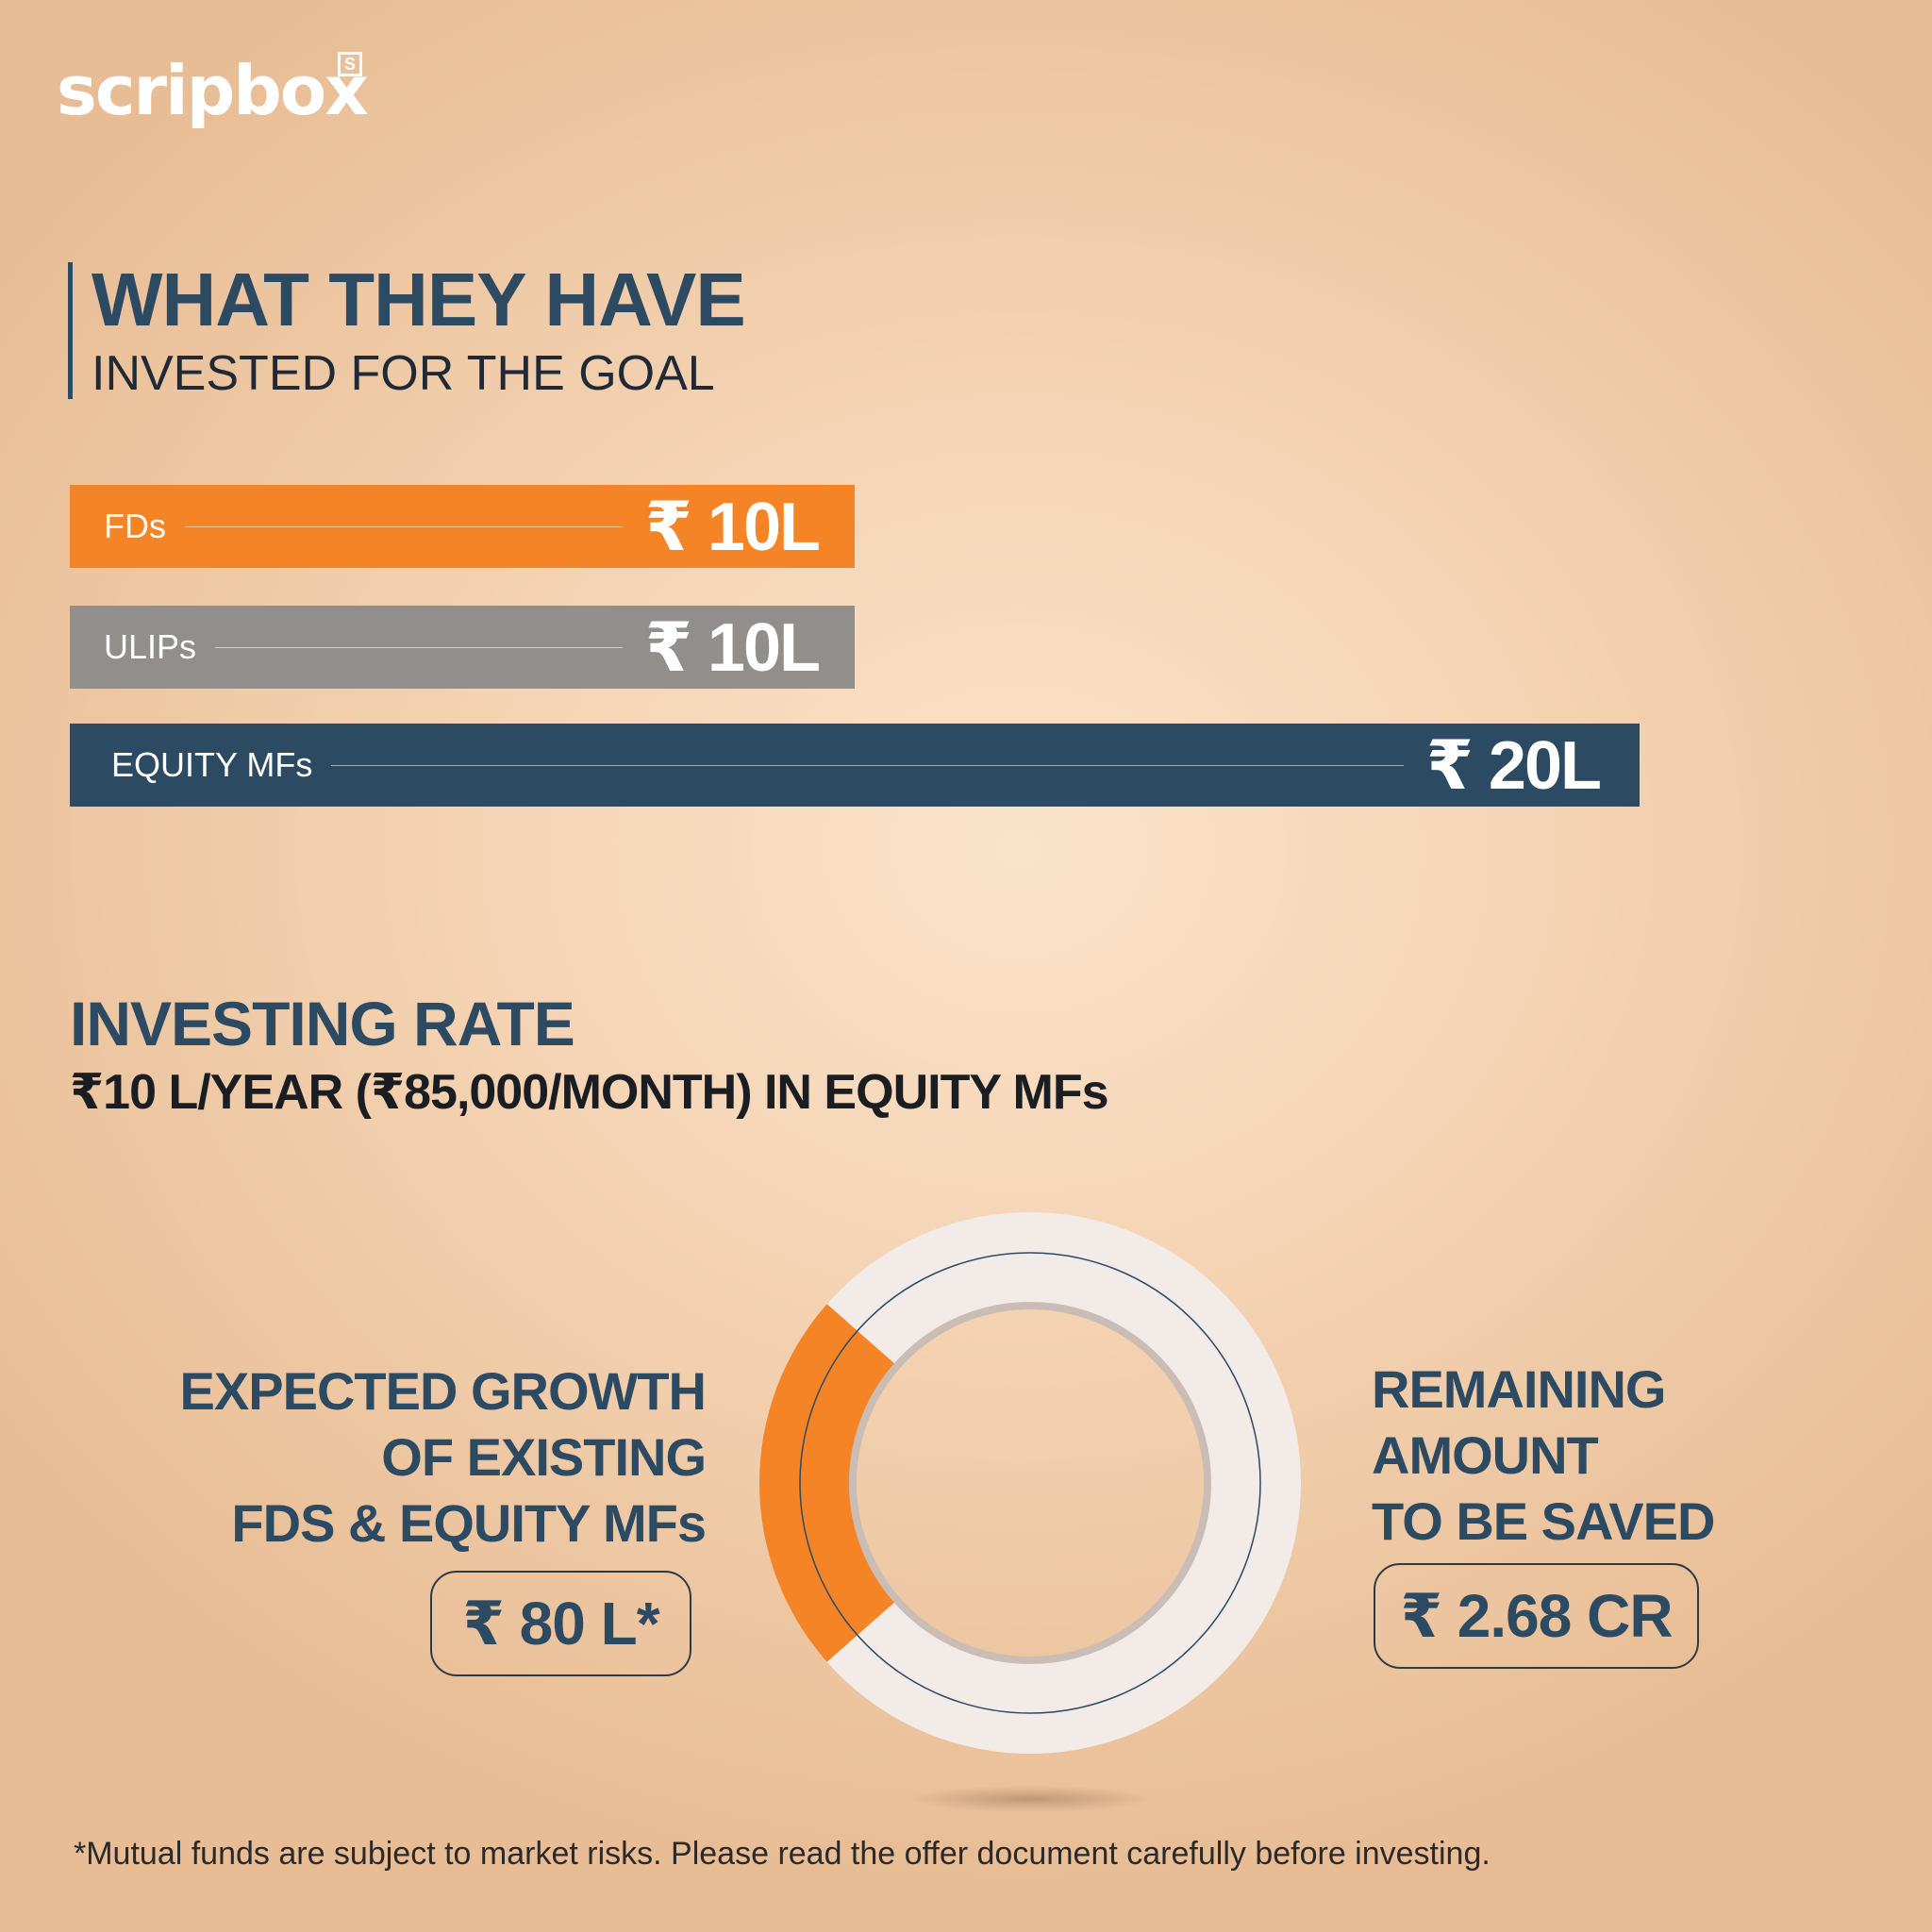 The width and height of the screenshot is (1932, 1932). What do you see at coordinates (443, 1391) in the screenshot?
I see `growth-label-line: EXPECTED GROWTH` at bounding box center [443, 1391].